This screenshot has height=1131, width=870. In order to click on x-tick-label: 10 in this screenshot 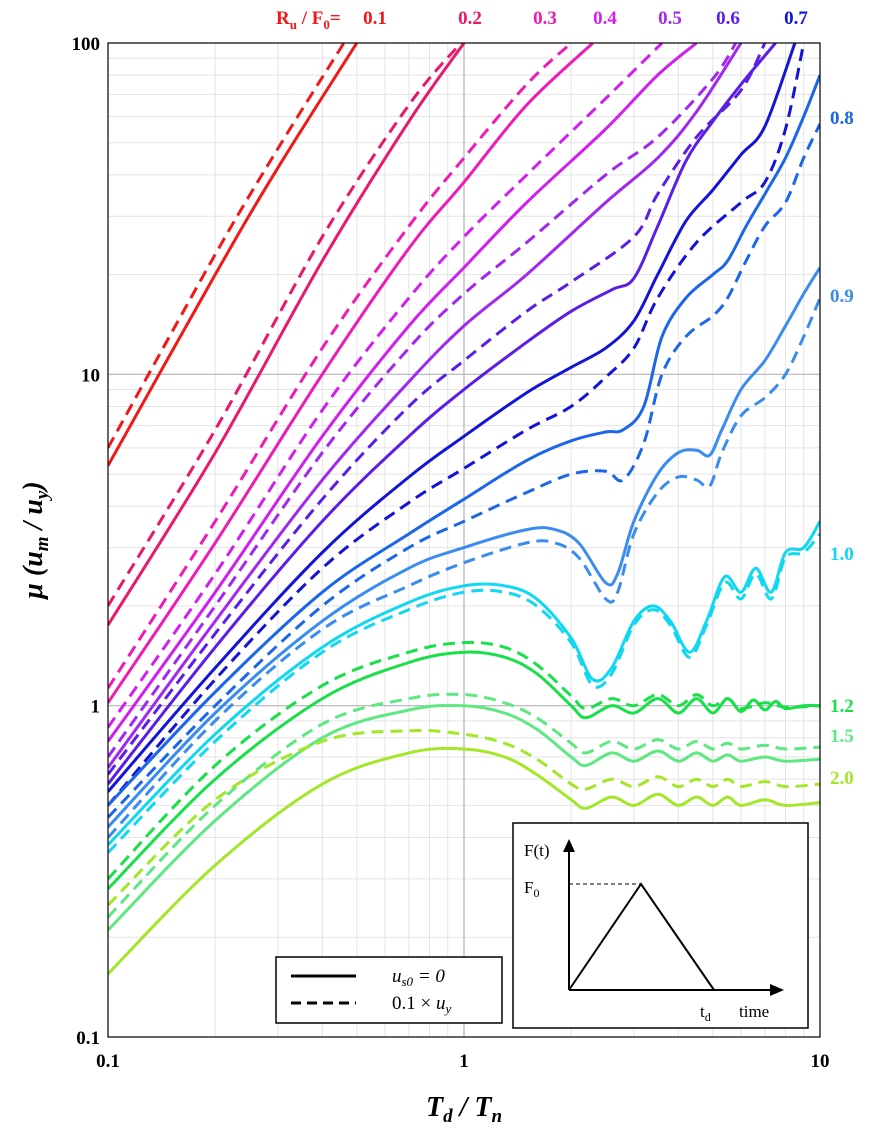, I will do `click(820, 1061)`.